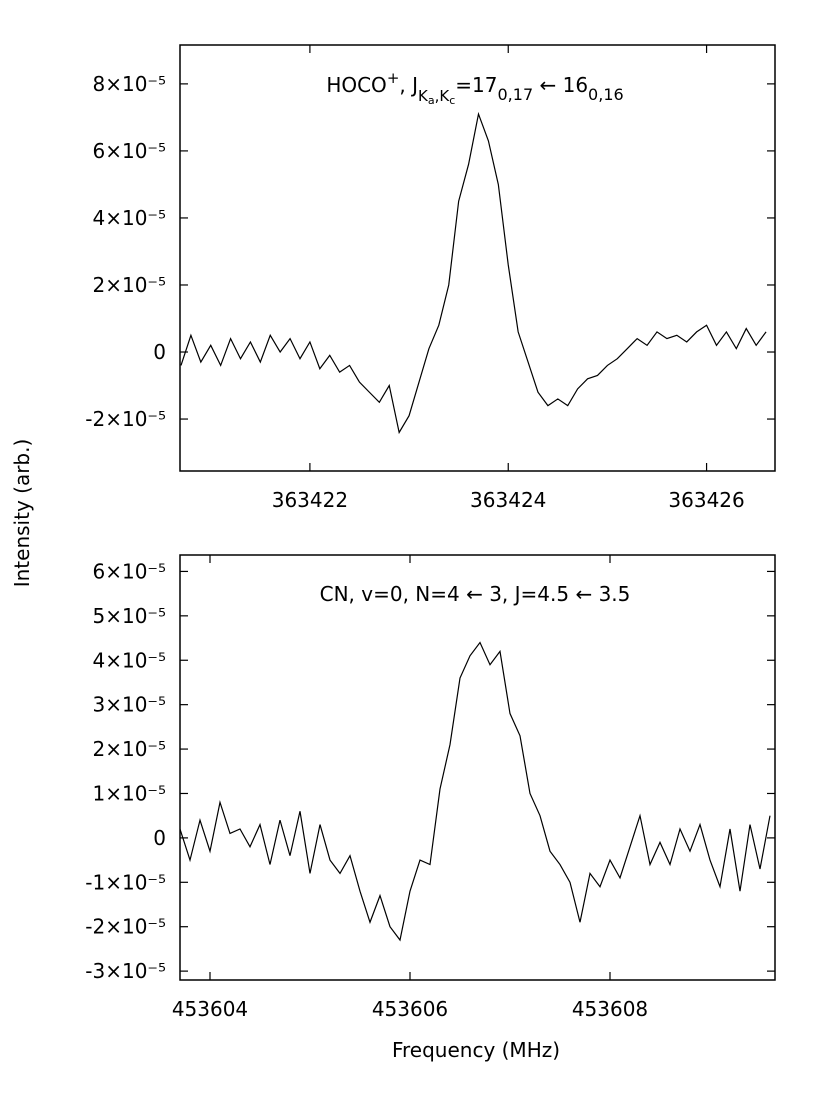 The width and height of the screenshot is (825, 1095). I want to click on x-tick-label: 363424, so click(508, 500).